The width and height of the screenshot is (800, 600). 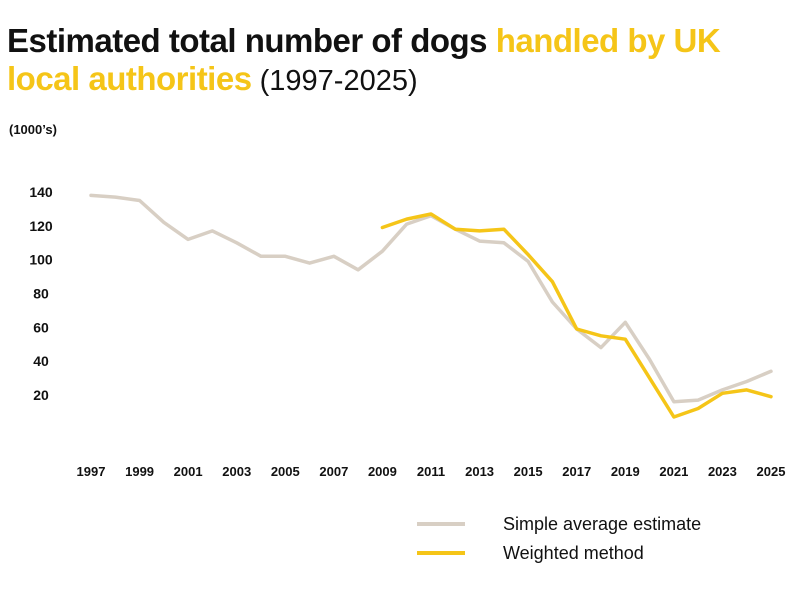 What do you see at coordinates (91, 471) in the screenshot?
I see `x-tick-label: 1997` at bounding box center [91, 471].